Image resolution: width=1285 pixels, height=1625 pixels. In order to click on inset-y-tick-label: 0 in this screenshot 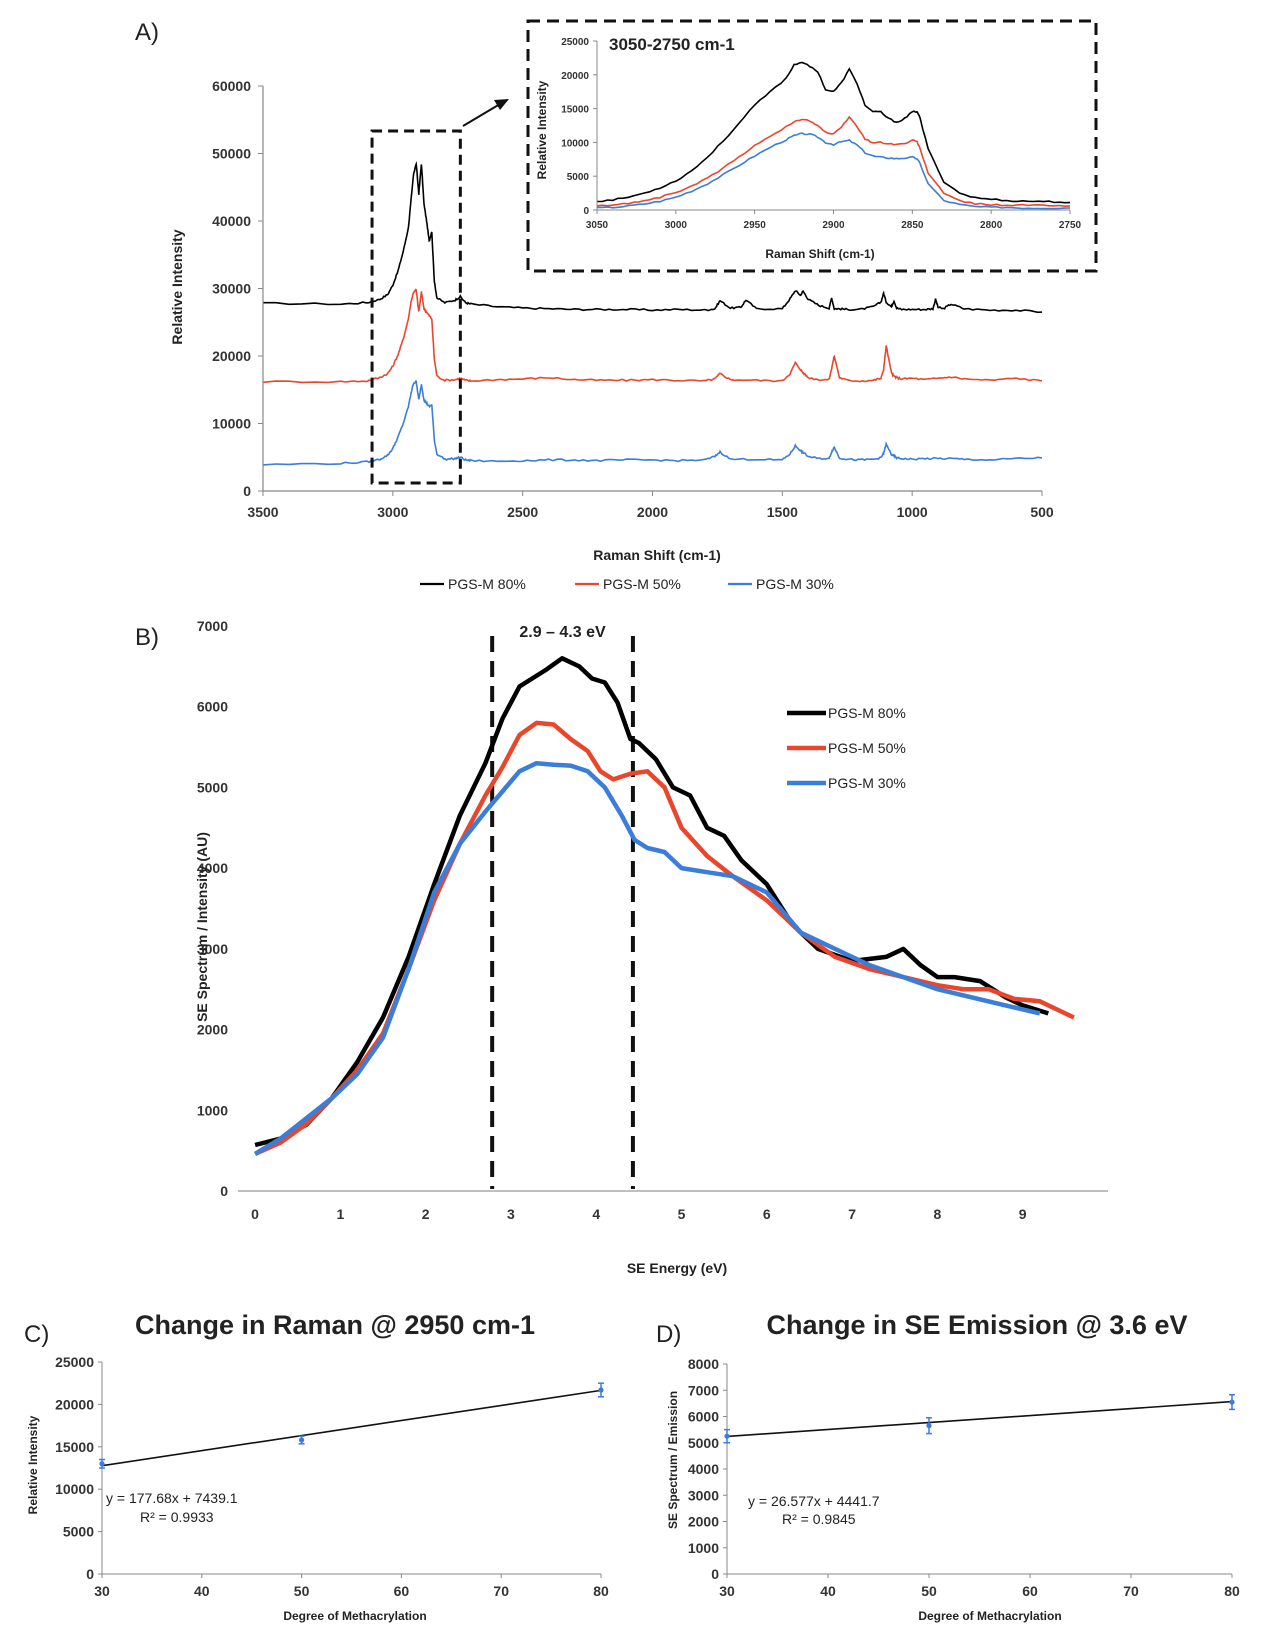, I will do `click(586, 211)`.